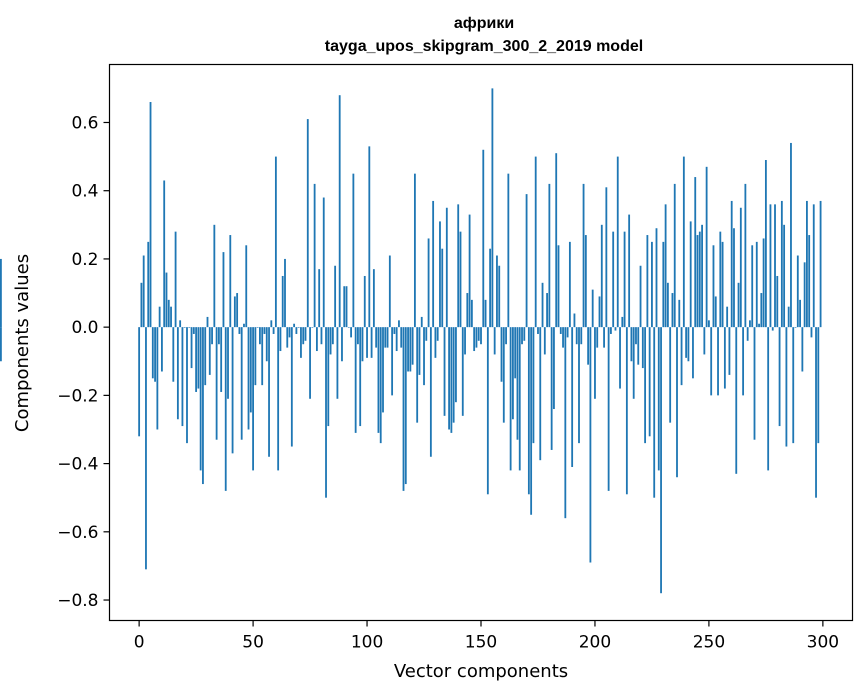 The width and height of the screenshot is (867, 696). What do you see at coordinates (77, 533) in the screenshot?
I see `y-tick-label: −0.6` at bounding box center [77, 533].